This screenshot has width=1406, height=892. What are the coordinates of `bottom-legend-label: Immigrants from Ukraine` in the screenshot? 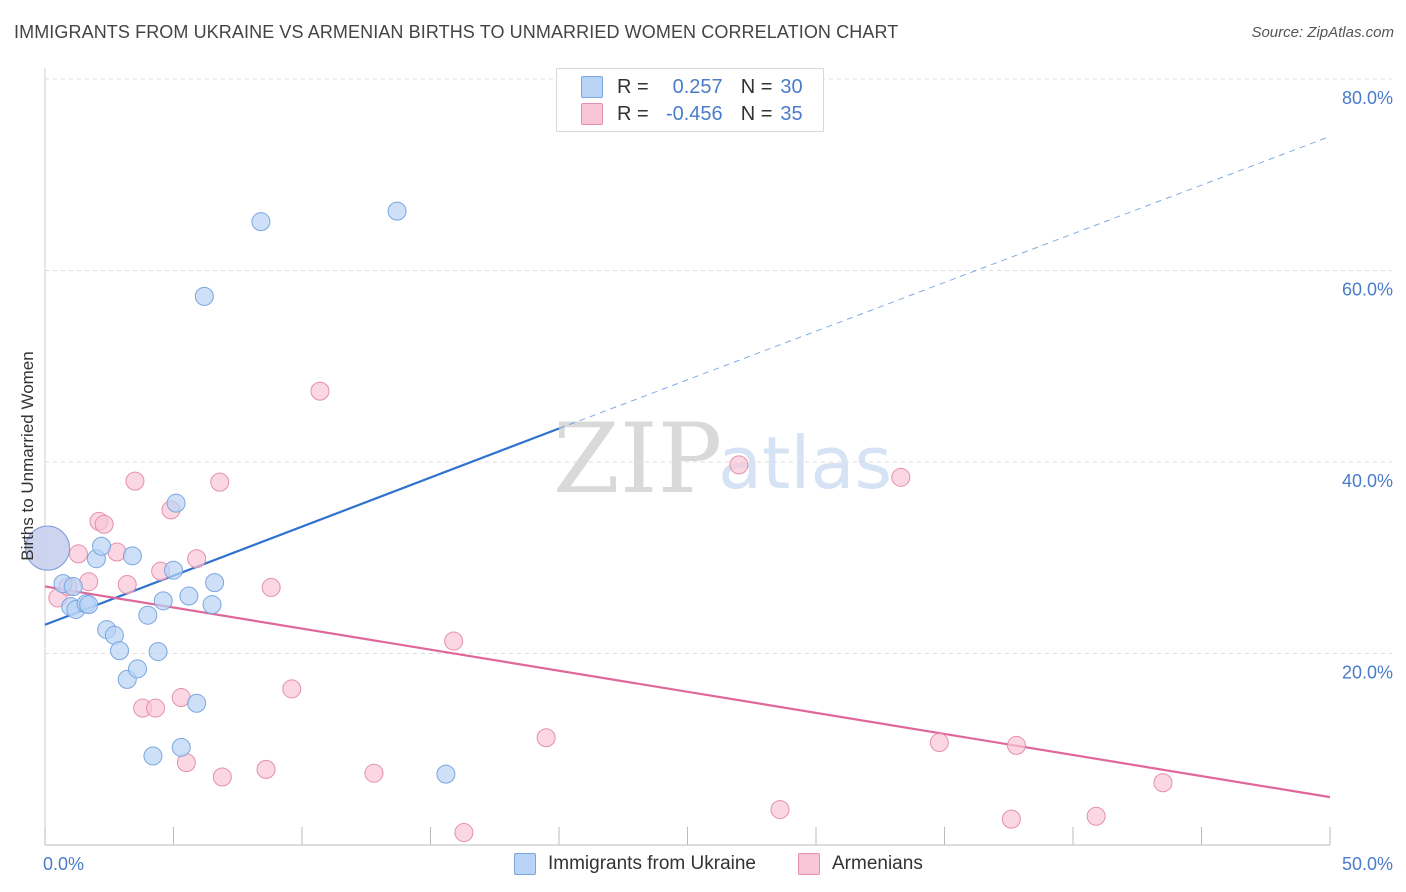 It's located at (652, 863).